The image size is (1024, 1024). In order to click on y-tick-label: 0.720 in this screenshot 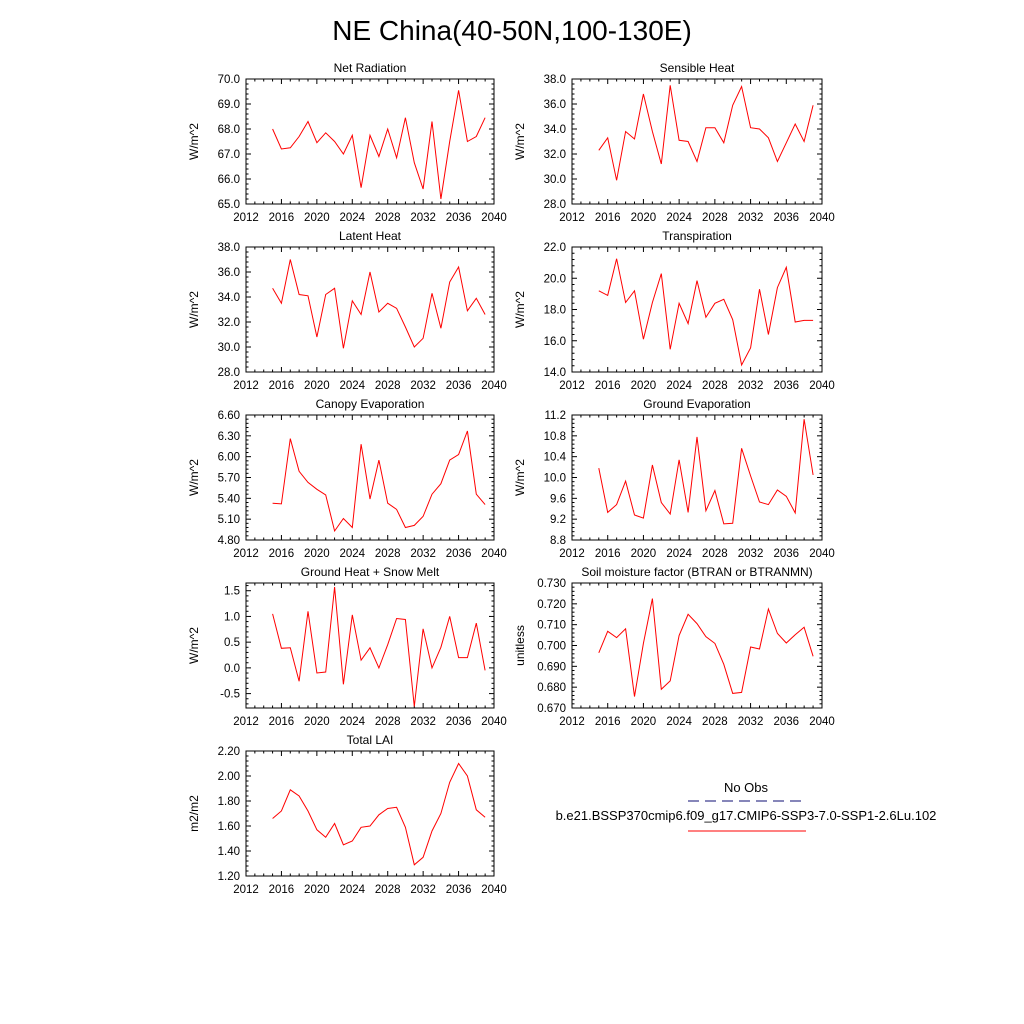, I will do `click(551, 605)`.